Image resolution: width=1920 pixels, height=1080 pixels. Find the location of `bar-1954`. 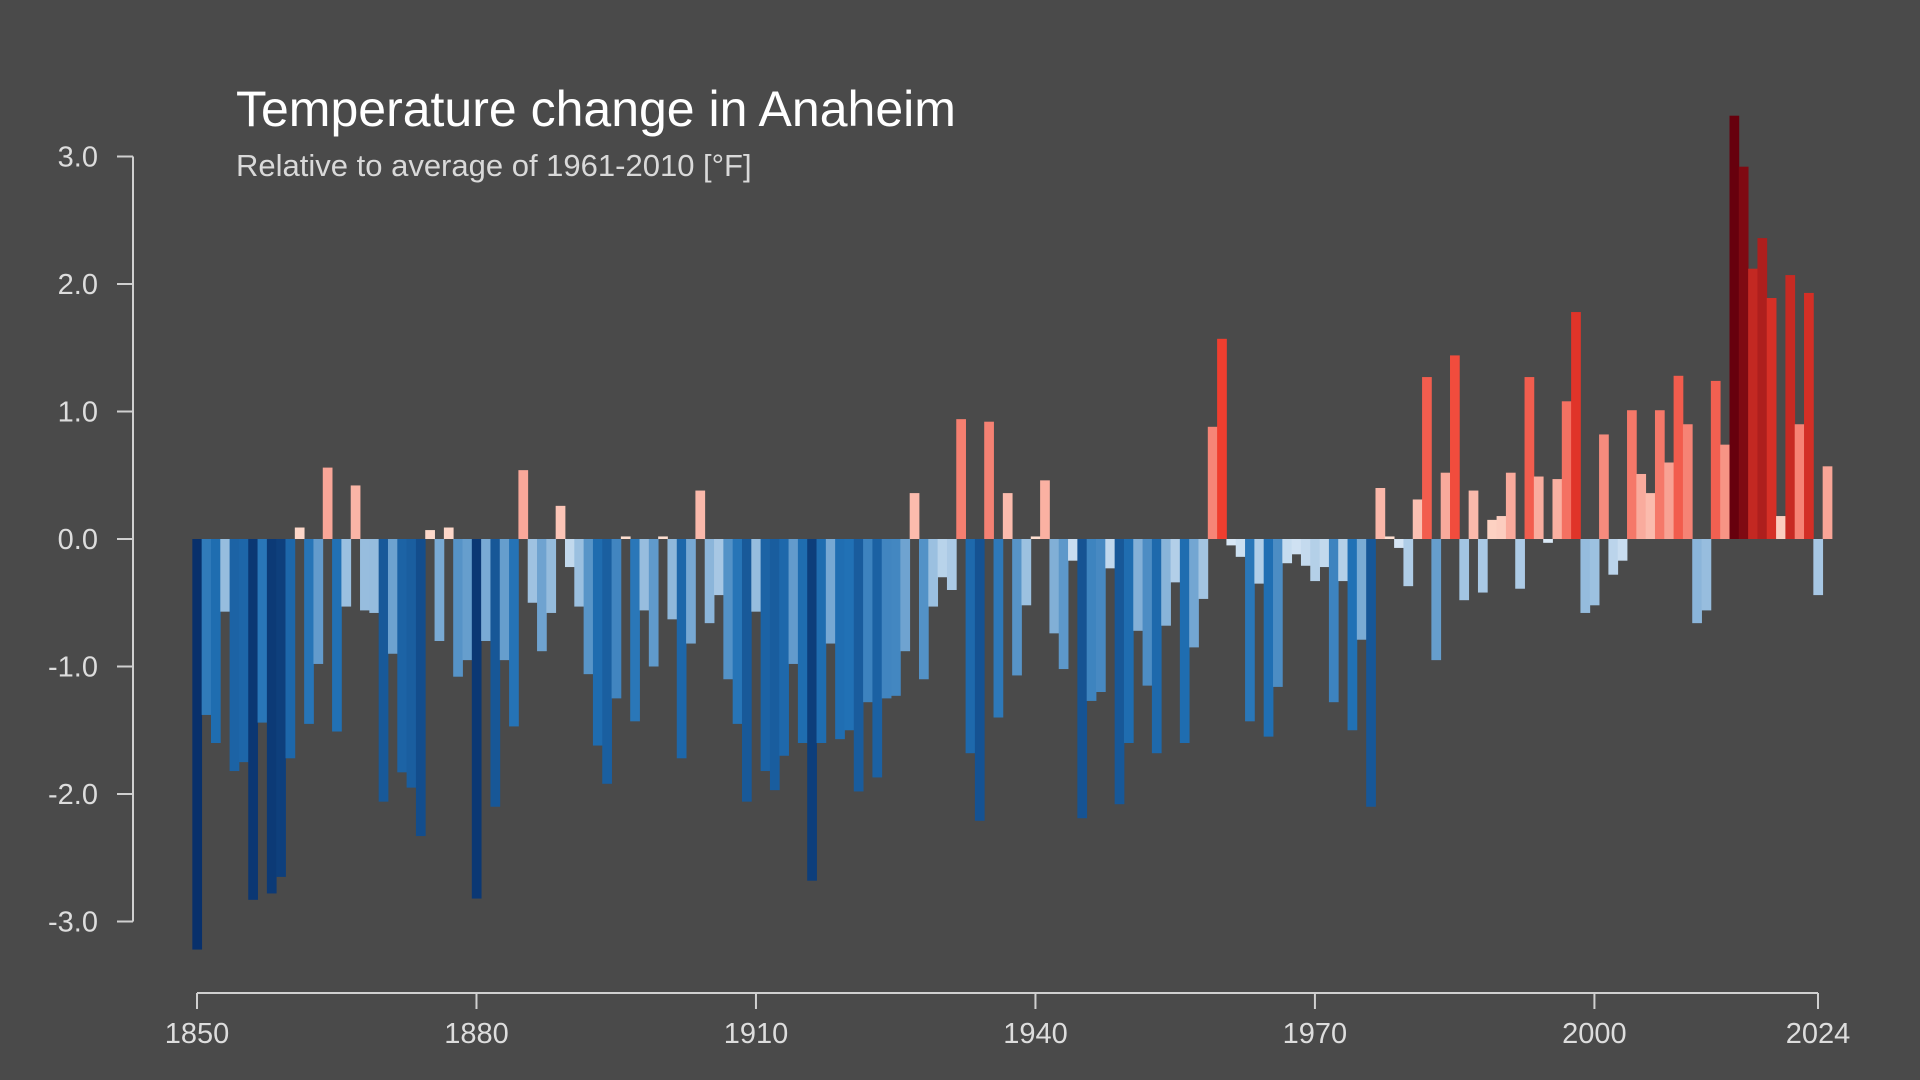

bar-1954 is located at coordinates (1166, 582).